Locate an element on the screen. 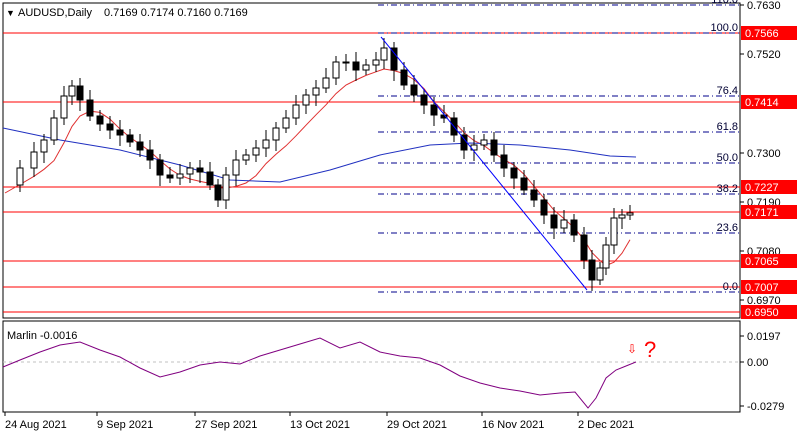 The width and height of the screenshot is (798, 437). fib-level-label: 100.0 is located at coordinates (724, 28).